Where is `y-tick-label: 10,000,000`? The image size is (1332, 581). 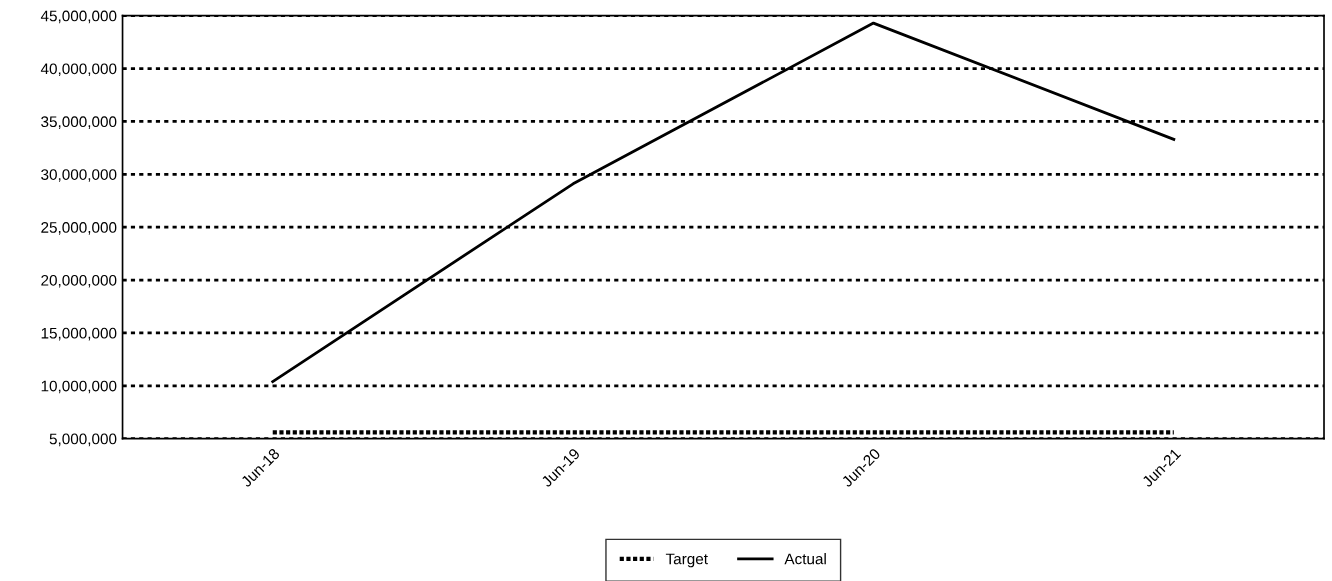
y-tick-label: 10,000,000 is located at coordinates (79, 387).